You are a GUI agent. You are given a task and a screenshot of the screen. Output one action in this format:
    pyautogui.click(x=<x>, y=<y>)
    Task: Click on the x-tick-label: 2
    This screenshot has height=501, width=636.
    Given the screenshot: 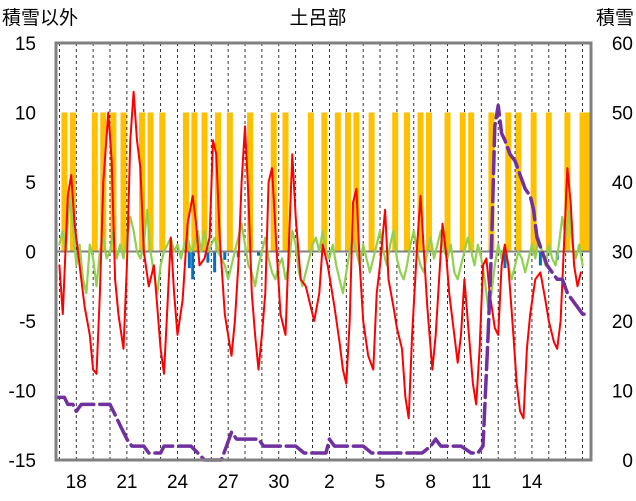 What is the action you would take?
    pyautogui.click(x=329, y=482)
    